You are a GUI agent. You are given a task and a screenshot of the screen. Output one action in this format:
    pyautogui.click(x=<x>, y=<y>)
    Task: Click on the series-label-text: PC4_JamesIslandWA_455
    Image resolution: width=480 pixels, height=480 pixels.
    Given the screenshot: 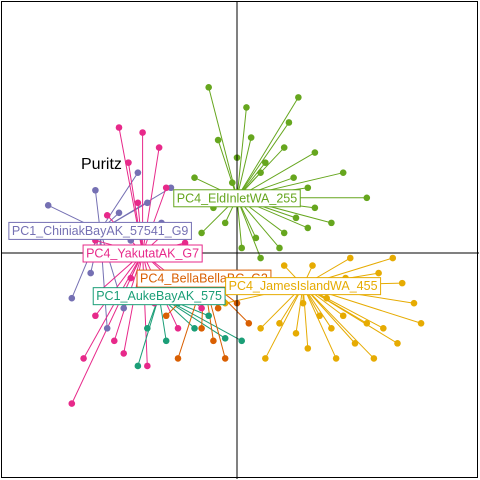 What is the action you would take?
    pyautogui.click(x=303, y=286)
    